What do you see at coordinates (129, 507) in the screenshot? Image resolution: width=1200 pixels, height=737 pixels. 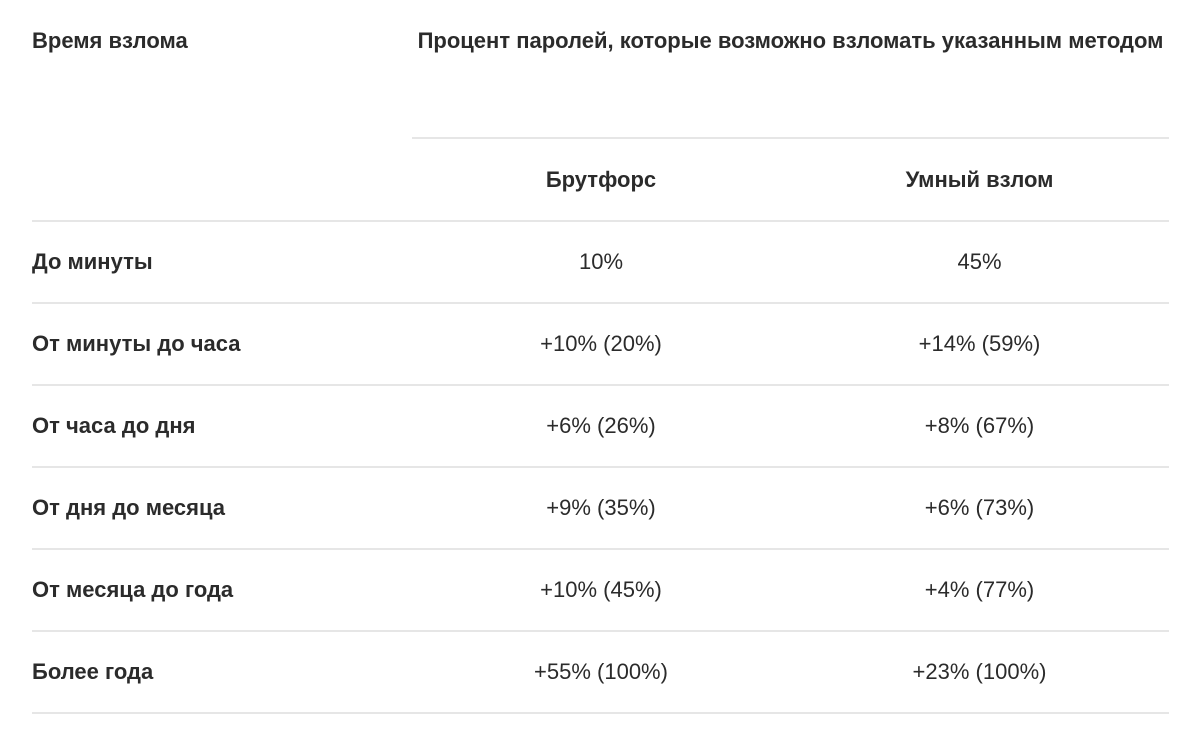 I see `row-period: От дня до месяца` at bounding box center [129, 507].